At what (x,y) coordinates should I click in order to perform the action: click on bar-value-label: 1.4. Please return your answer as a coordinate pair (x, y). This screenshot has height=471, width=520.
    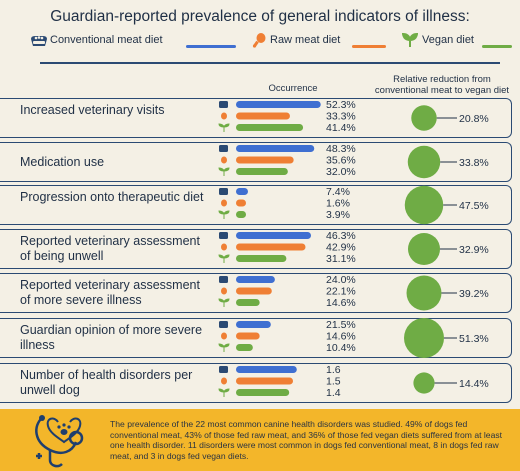
    Looking at the image, I should click on (333, 393).